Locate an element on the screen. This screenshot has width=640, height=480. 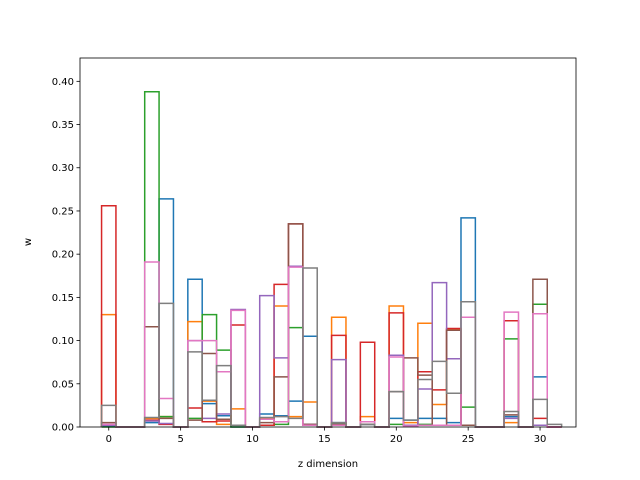
y-tick-label: 0.30 is located at coordinates (63, 168).